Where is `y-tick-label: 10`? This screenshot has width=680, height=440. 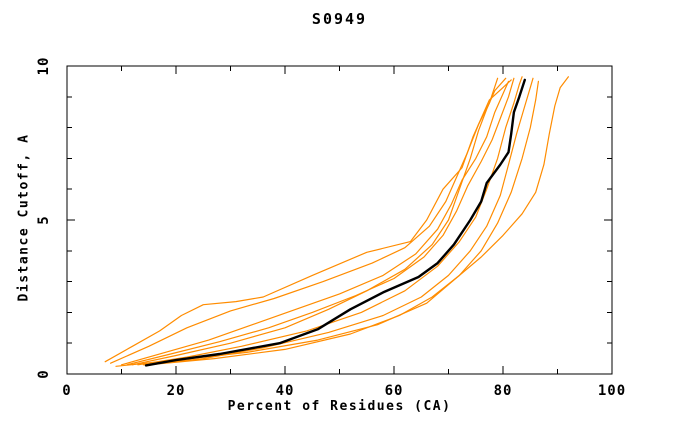 y-tick-label: 10 is located at coordinates (44, 66).